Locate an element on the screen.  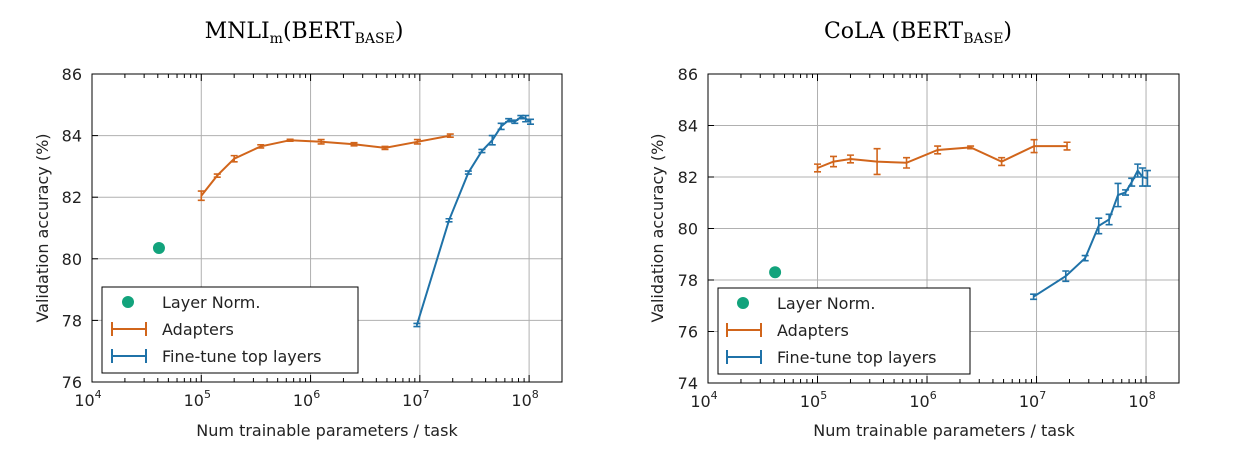
series-fine-tune-top-layers is located at coordinates (1090, 232).